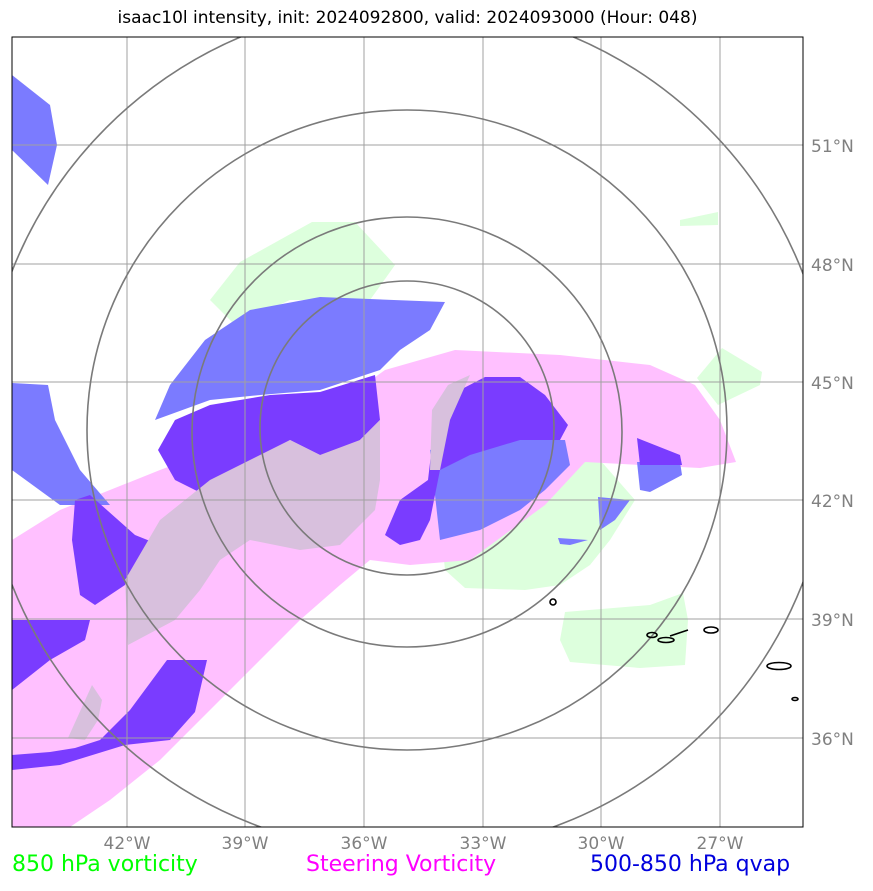 Image resolution: width=873 pixels, height=891 pixels. What do you see at coordinates (832, 740) in the screenshot?
I see `lat-label: 36°N` at bounding box center [832, 740].